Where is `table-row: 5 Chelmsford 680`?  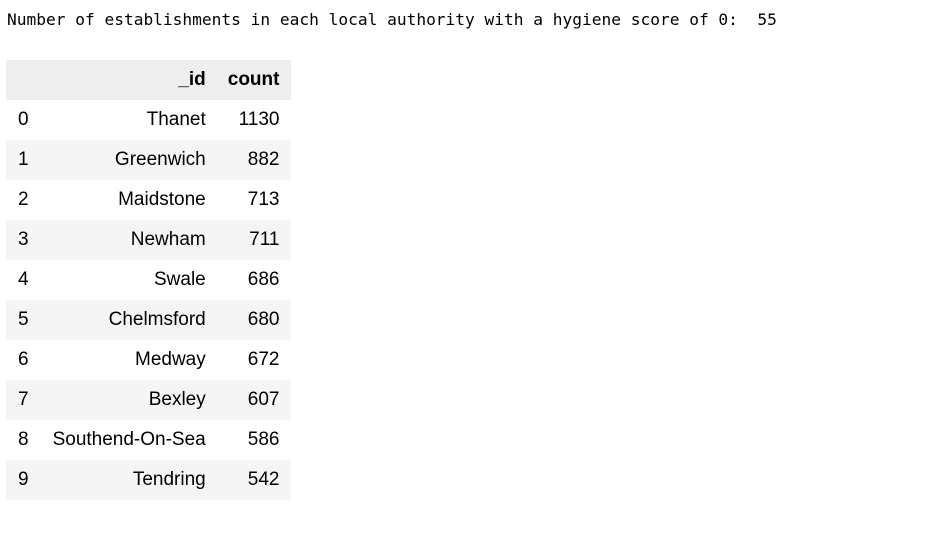
table-row: 5 Chelmsford 680 is located at coordinates (149, 320).